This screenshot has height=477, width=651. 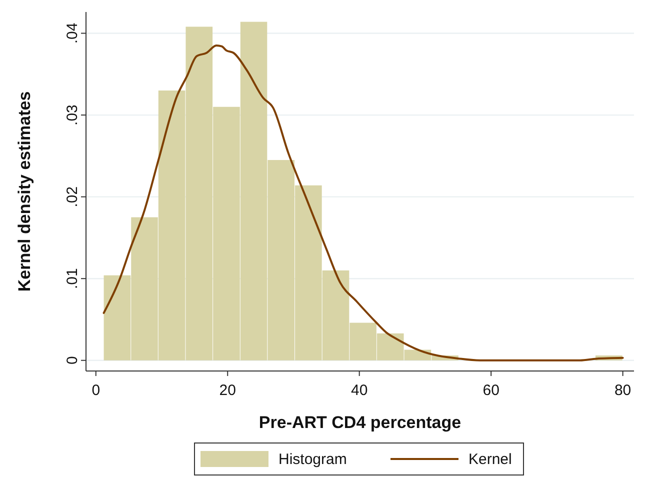 What do you see at coordinates (96, 390) in the screenshot?
I see `x-tick-label: 0` at bounding box center [96, 390].